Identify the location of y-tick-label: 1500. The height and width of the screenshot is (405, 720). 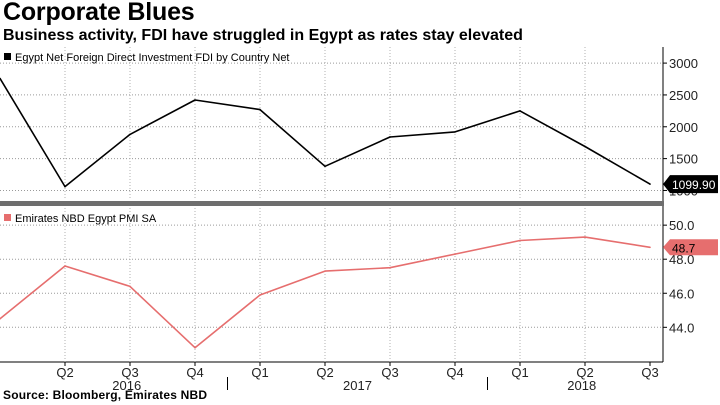
(683, 159).